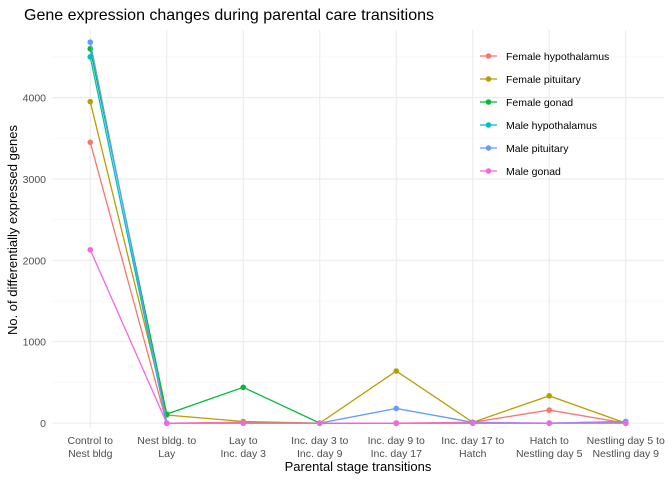 This screenshot has height=480, width=672. I want to click on x-tick-label-line: Lay to, so click(243, 441).